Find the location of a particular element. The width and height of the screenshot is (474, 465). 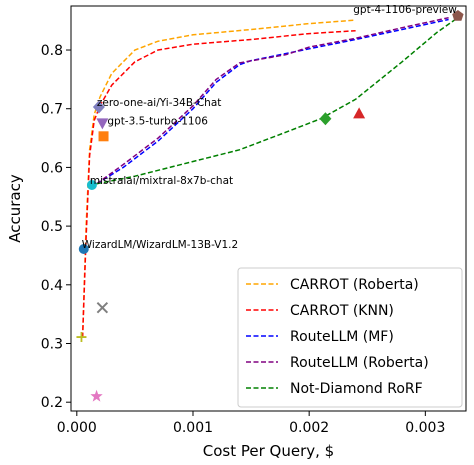

point-label: gpt-4-1106-preview is located at coordinates (405, 10).